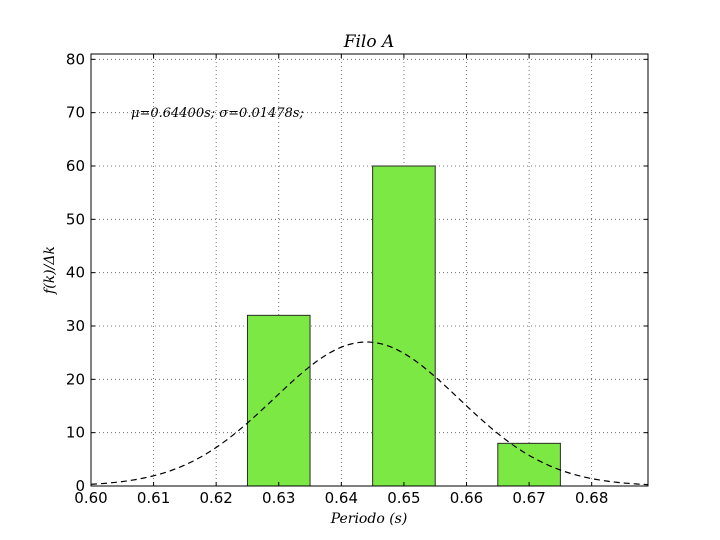 The width and height of the screenshot is (720, 540). What do you see at coordinates (75, 433) in the screenshot?
I see `y-tick-label: 10` at bounding box center [75, 433].